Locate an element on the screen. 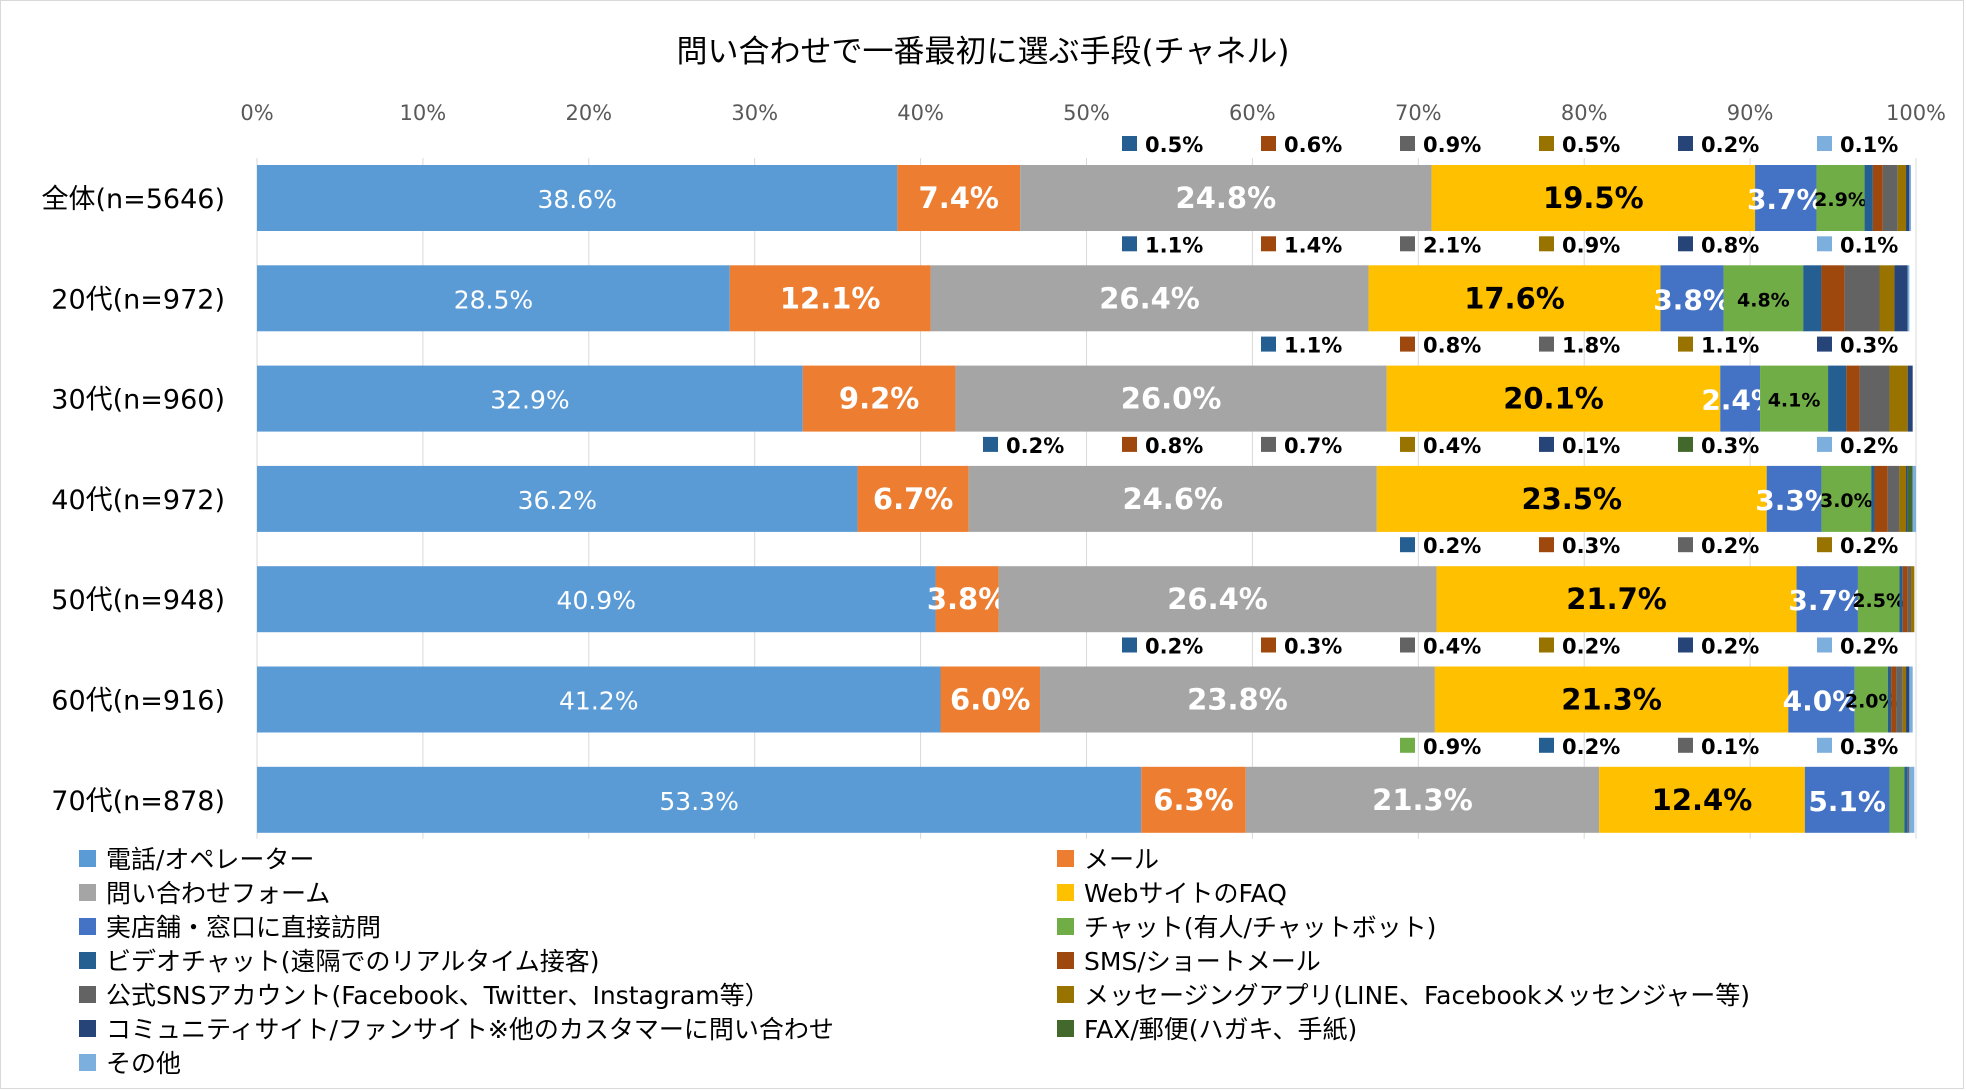 The image size is (1966, 1091). data-label: 4.0% is located at coordinates (1822, 701).